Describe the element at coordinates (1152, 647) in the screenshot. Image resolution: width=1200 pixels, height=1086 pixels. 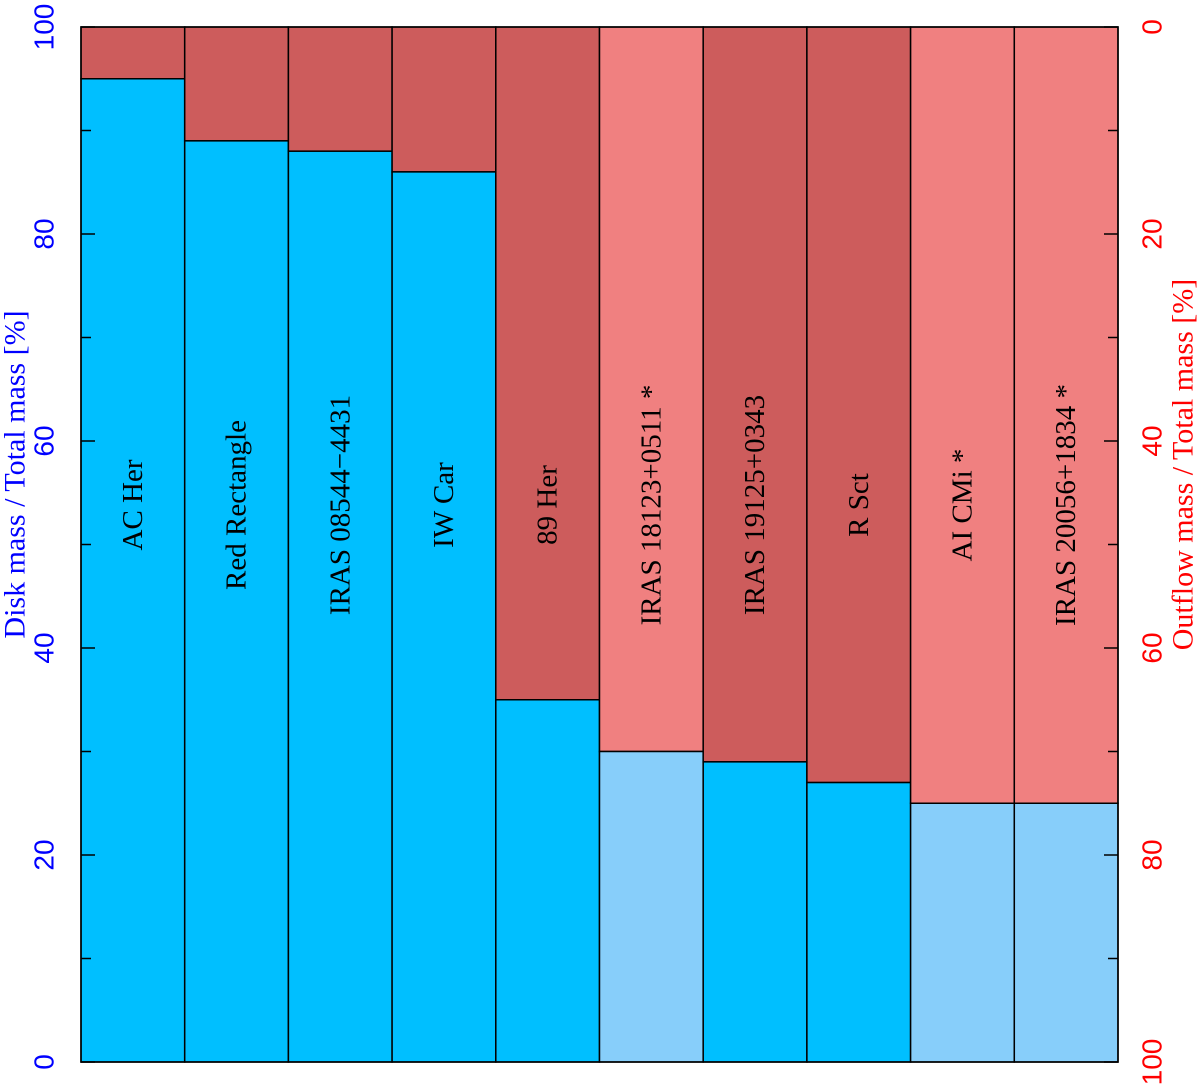
I see `right-tick-label: 60` at that location.